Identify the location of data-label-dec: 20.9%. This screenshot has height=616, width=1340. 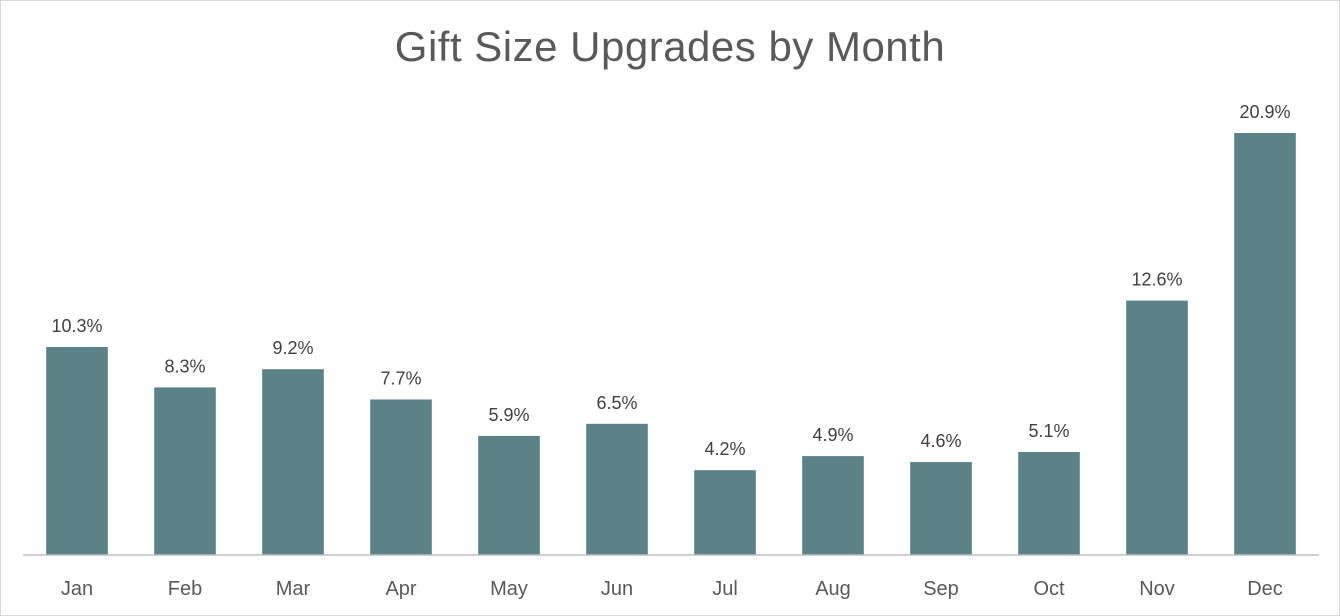
(1264, 112).